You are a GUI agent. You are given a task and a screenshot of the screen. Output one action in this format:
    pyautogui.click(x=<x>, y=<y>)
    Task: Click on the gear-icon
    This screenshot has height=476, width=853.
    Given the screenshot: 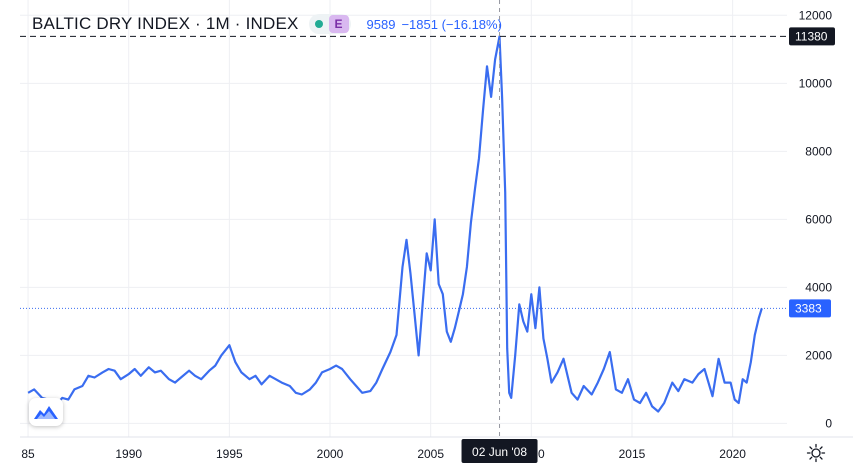 What is the action you would take?
    pyautogui.click(x=816, y=453)
    